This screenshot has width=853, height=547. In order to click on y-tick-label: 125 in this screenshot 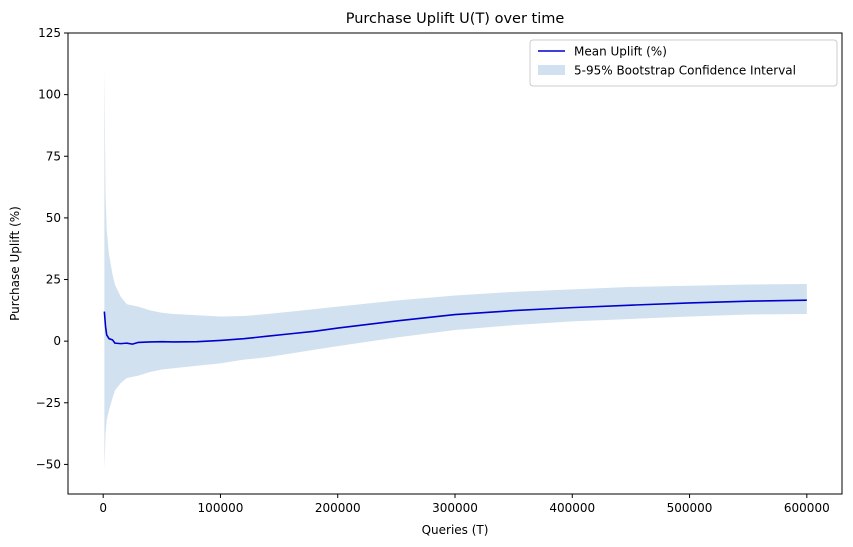, I will do `click(49, 33)`.